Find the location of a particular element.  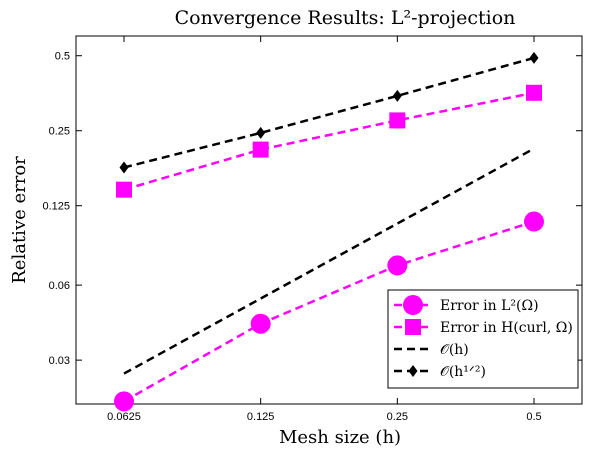

x-tick-label: 0.125 is located at coordinates (261, 417).